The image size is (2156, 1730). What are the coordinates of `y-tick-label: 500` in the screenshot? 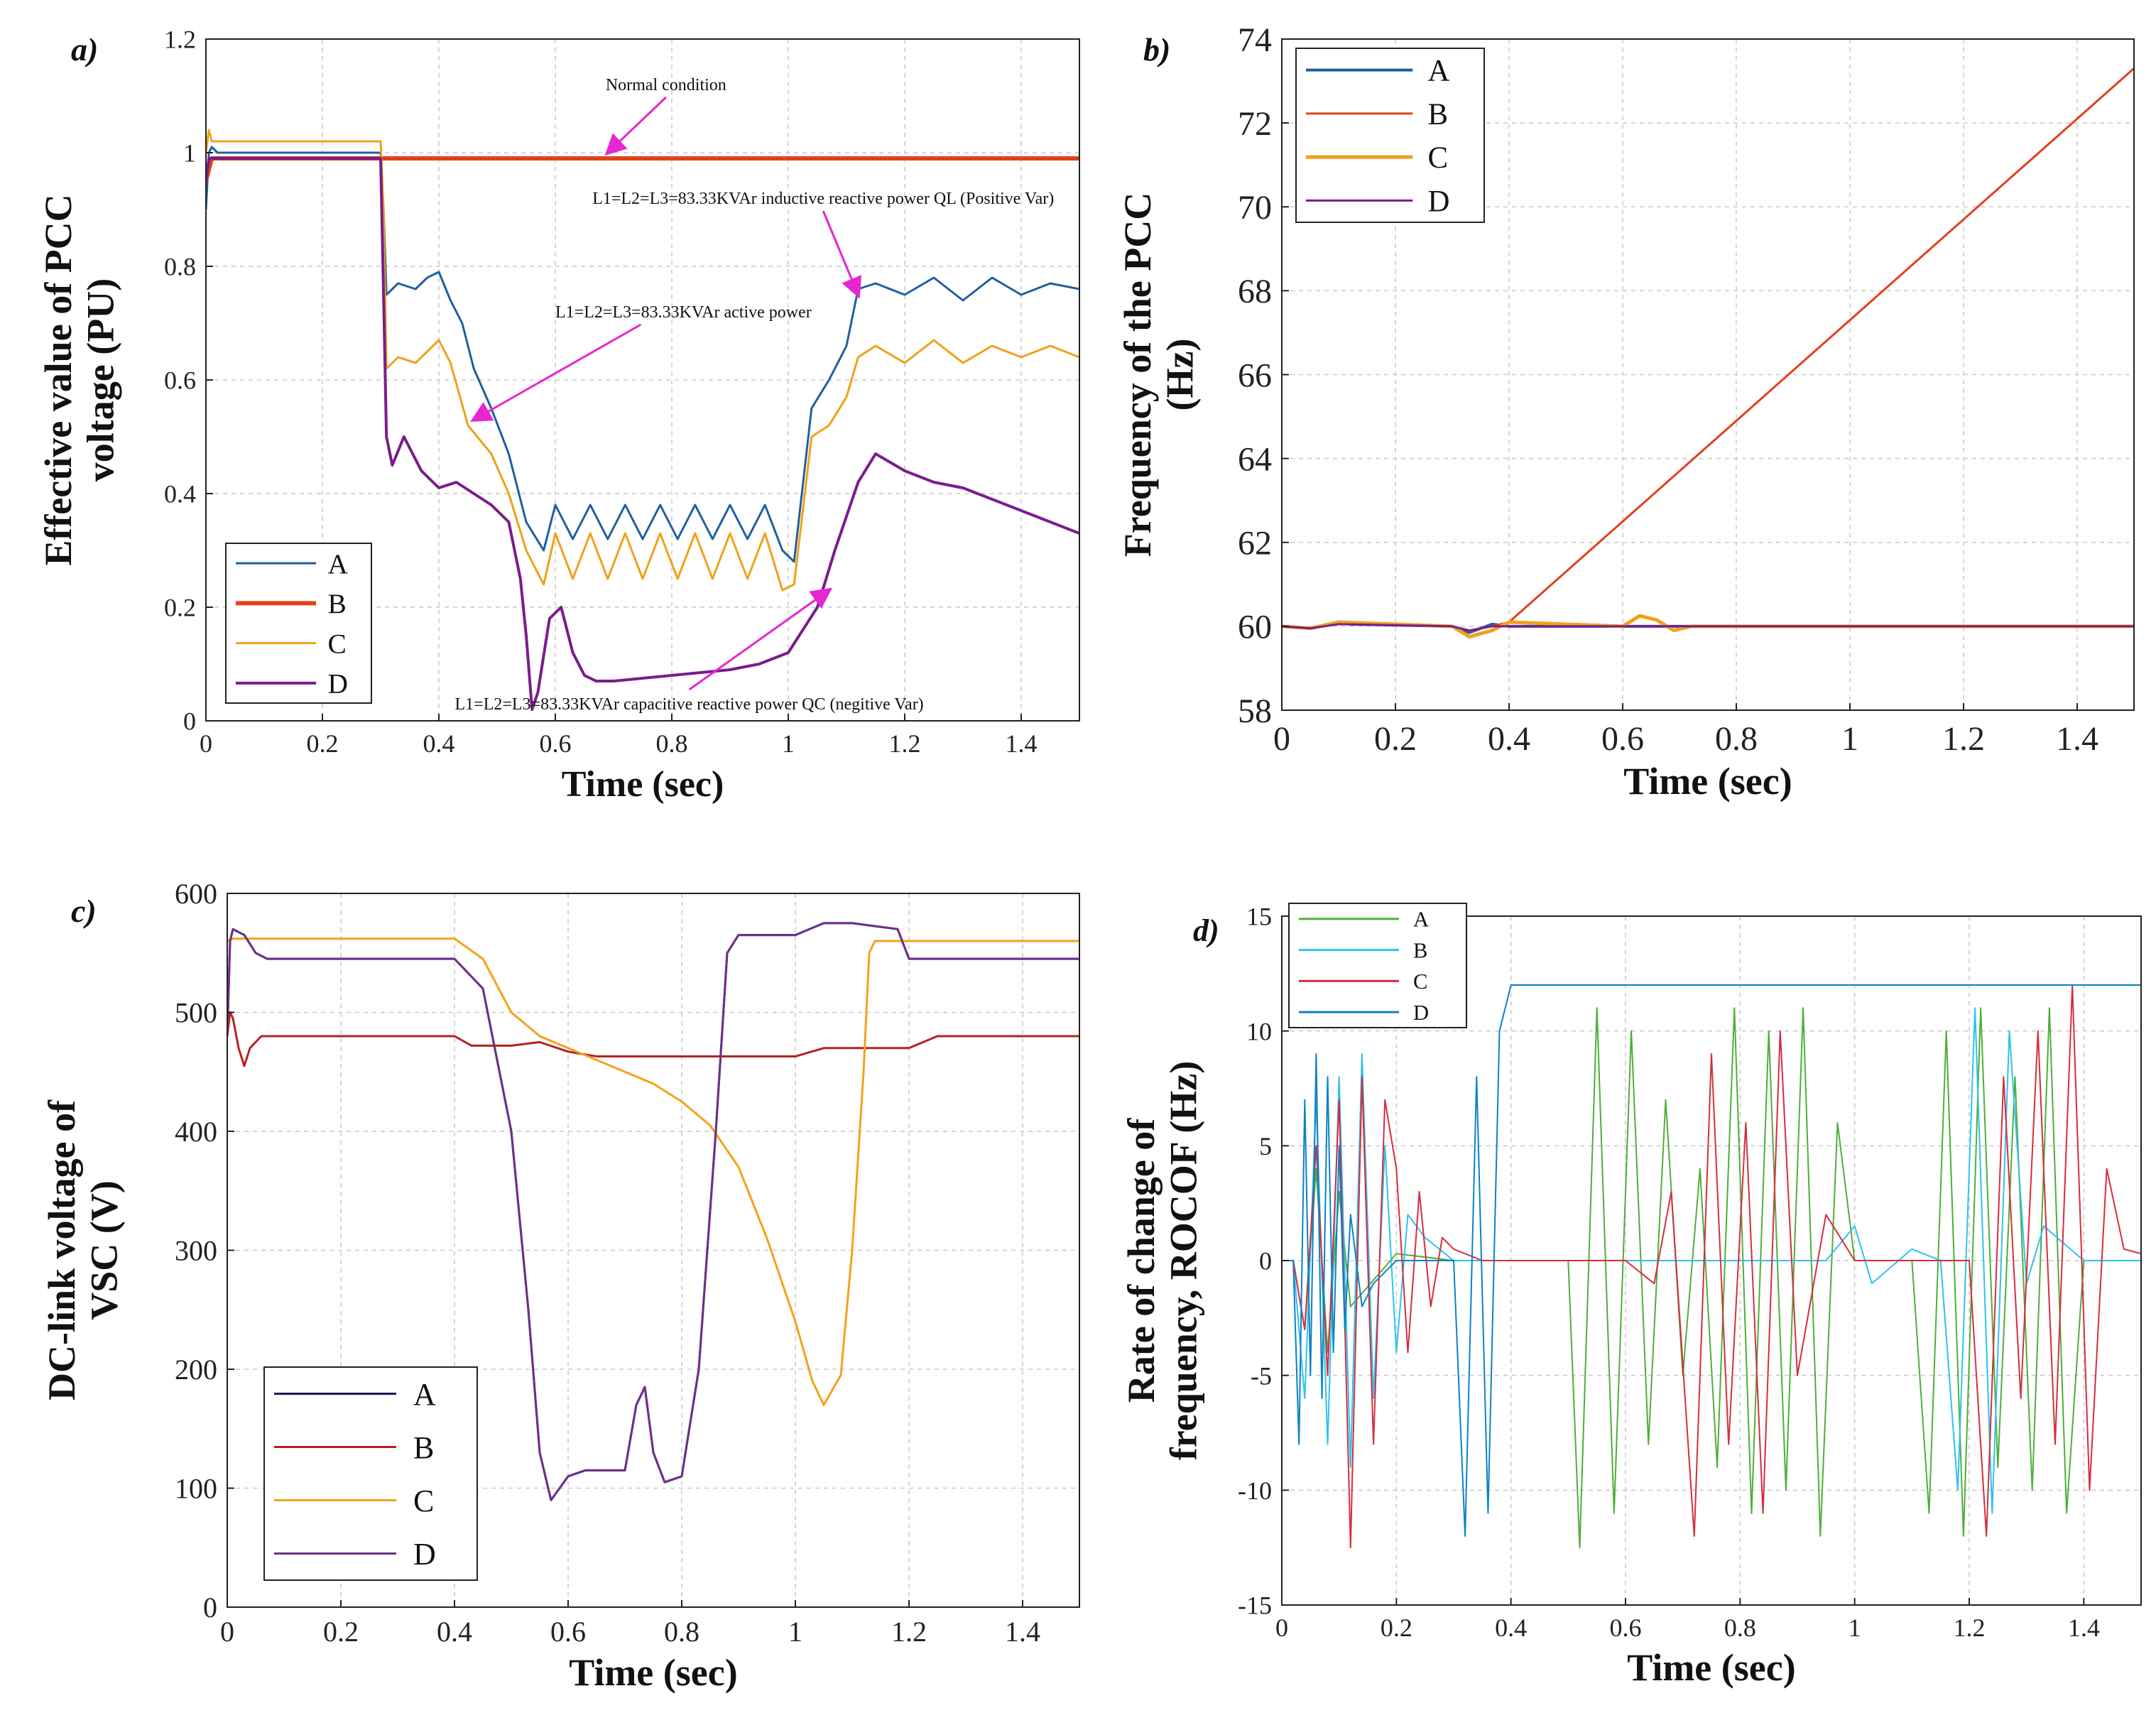 It's located at (196, 1013).